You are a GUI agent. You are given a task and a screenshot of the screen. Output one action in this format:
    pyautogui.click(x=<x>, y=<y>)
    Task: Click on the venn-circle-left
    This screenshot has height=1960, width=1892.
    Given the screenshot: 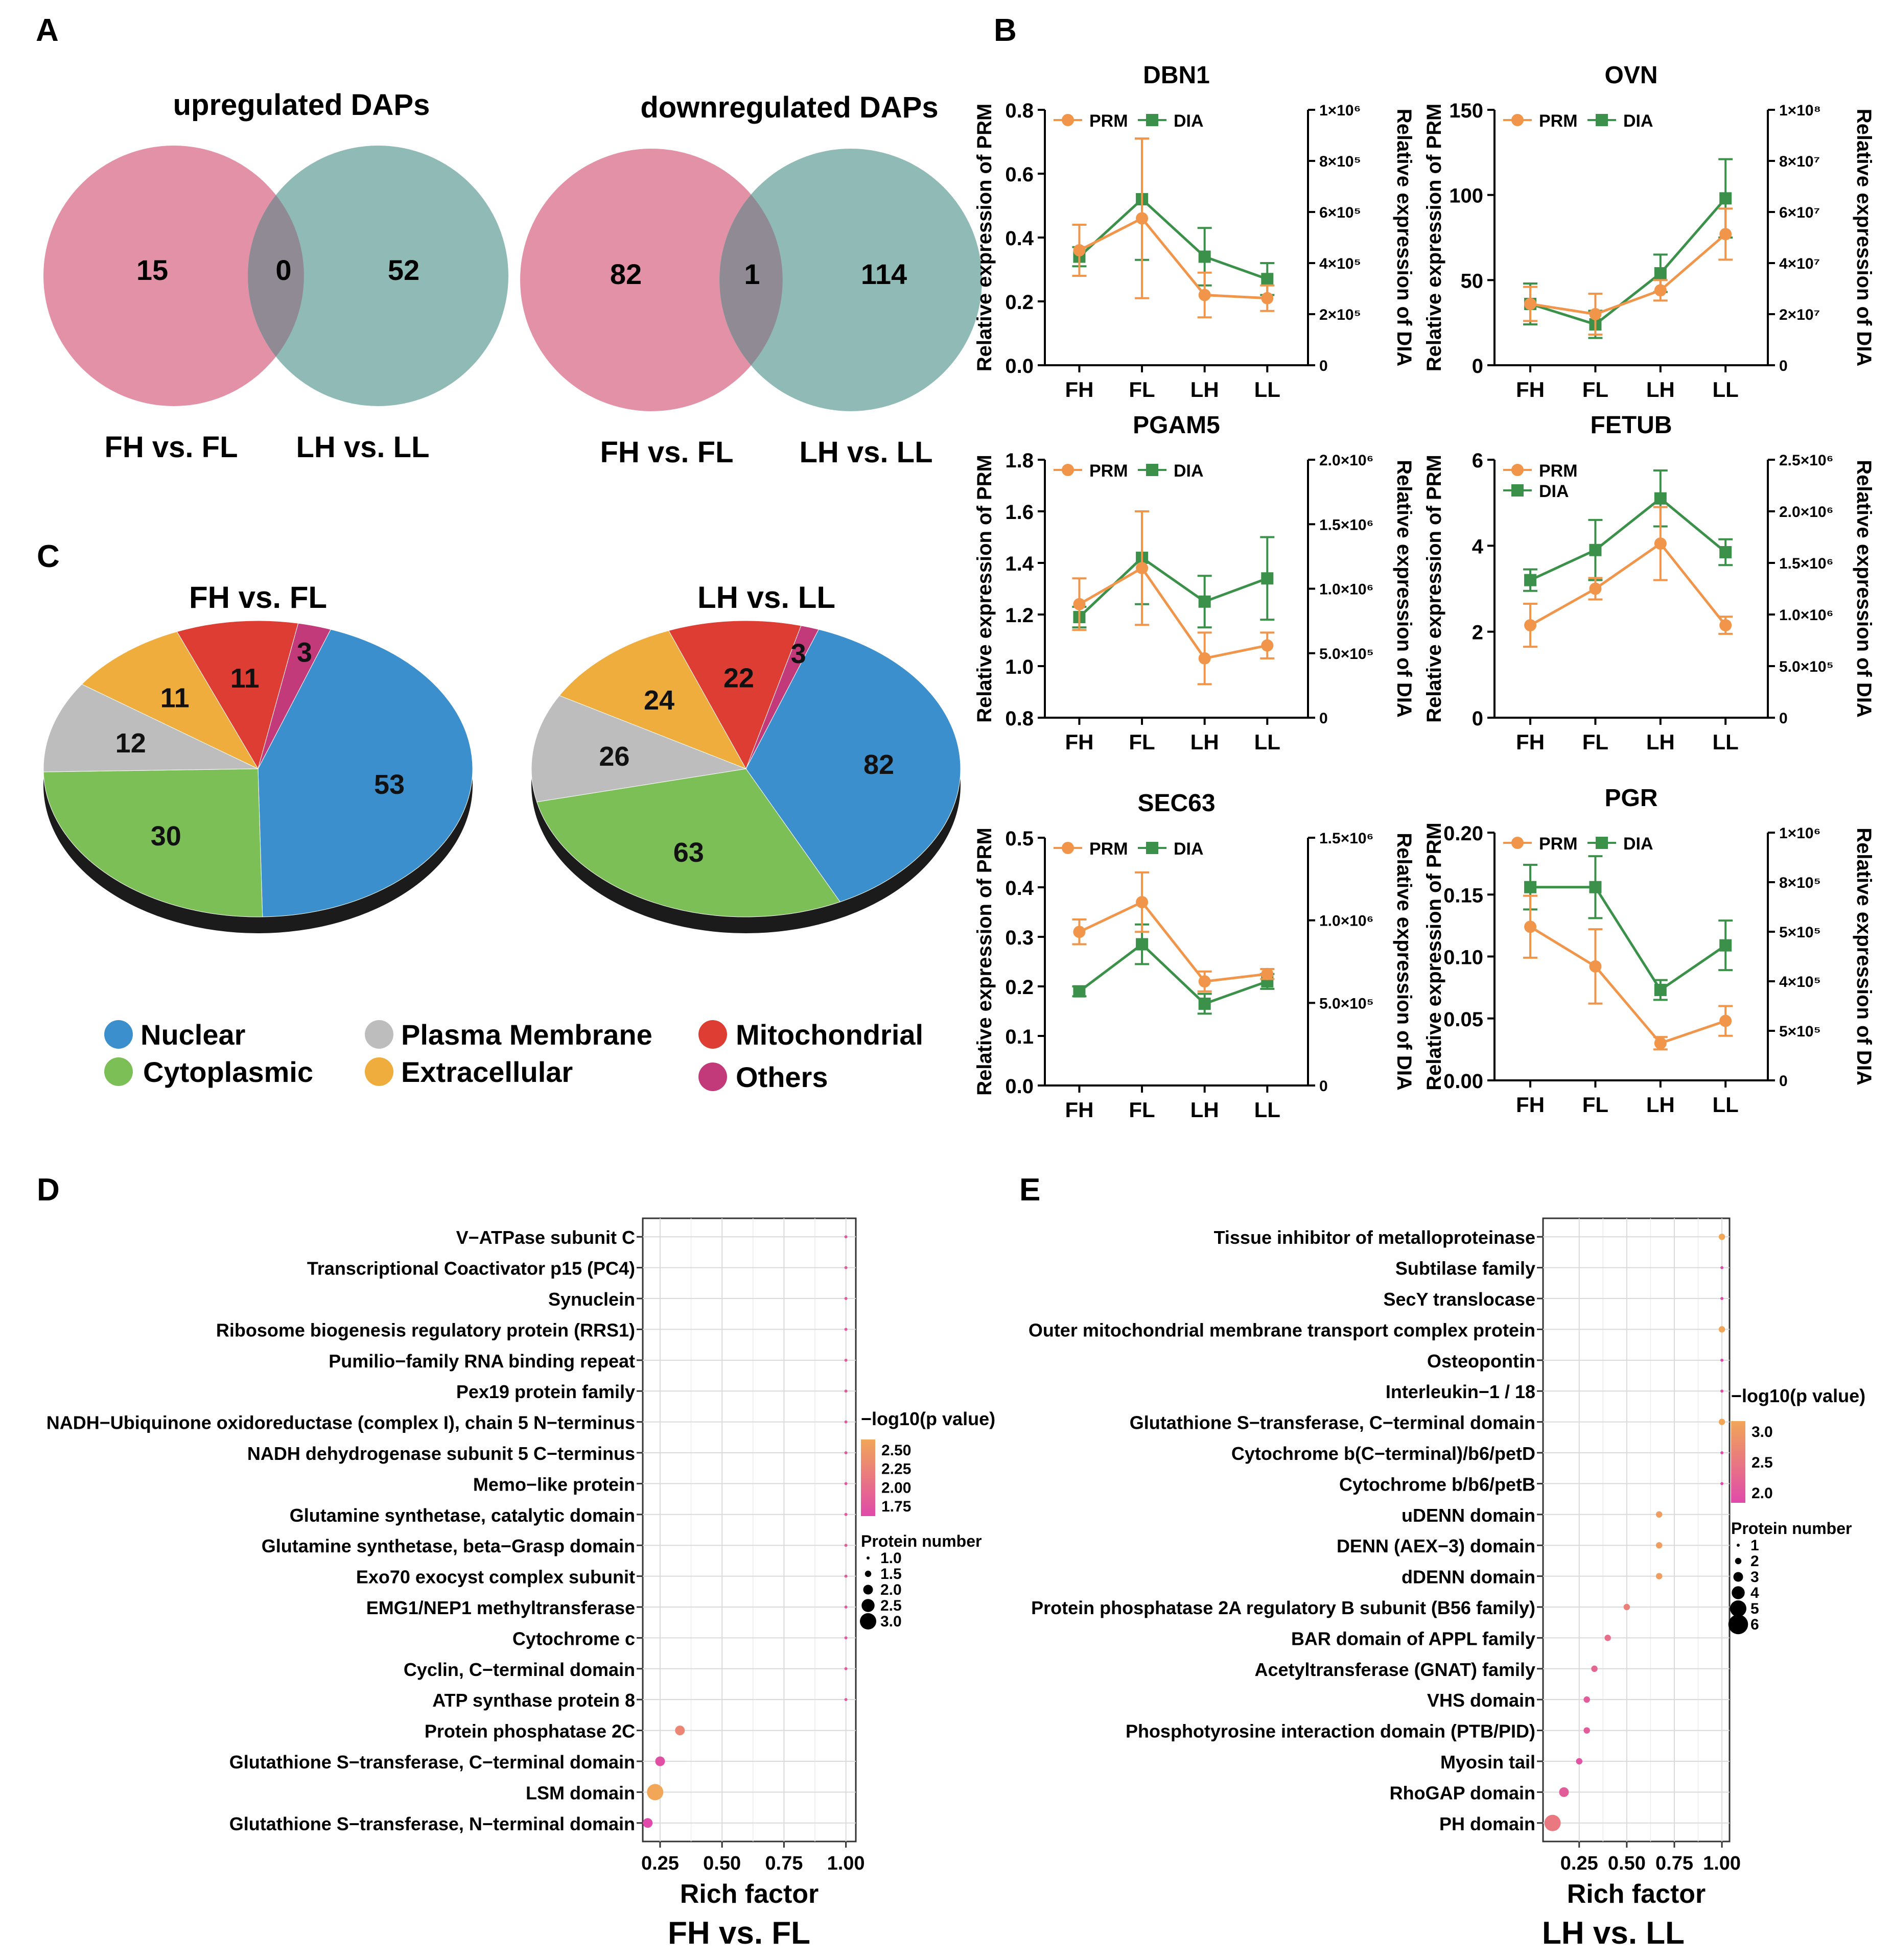 What is the action you would take?
    pyautogui.click(x=173, y=276)
    